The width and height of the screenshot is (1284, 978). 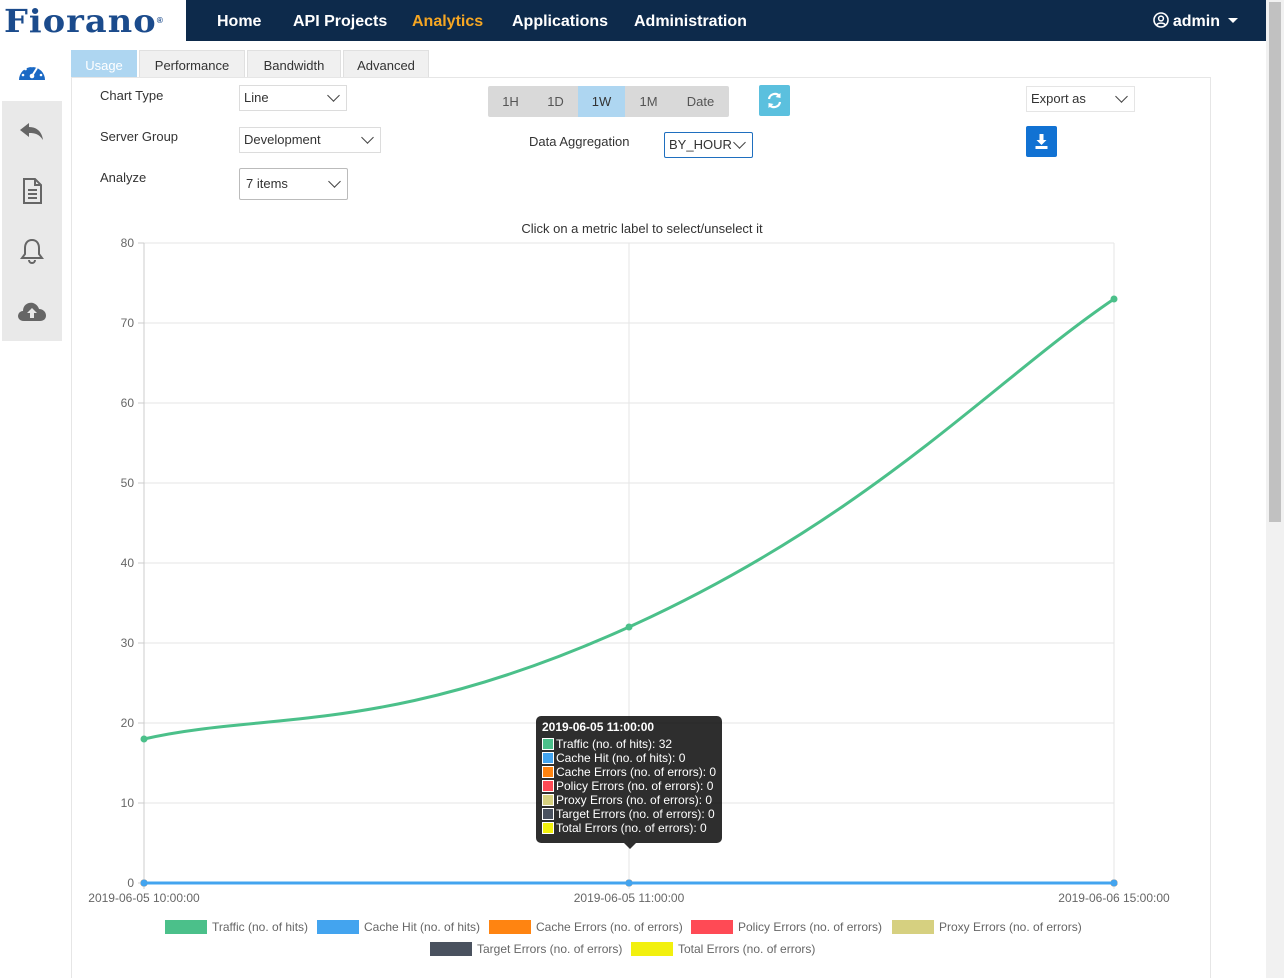 I want to click on server-group-select: Development, so click(x=310, y=140).